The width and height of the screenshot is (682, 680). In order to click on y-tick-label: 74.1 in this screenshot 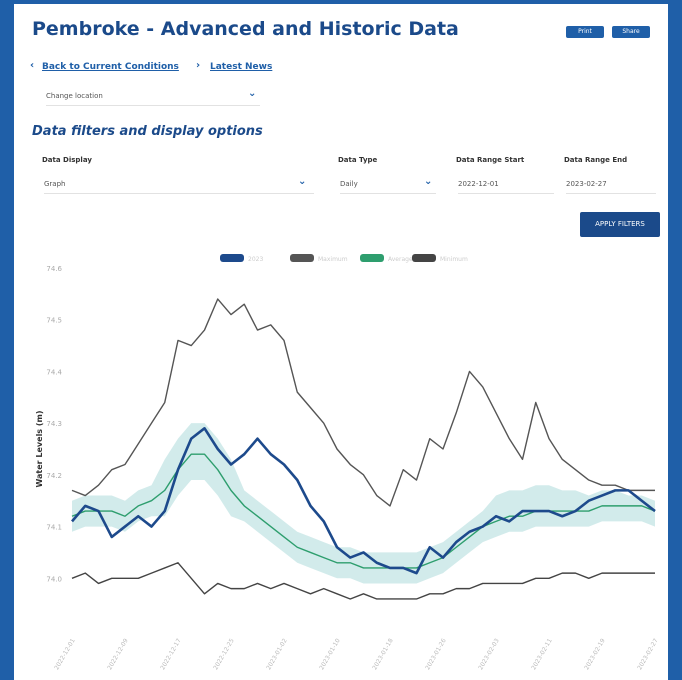, I will do `click(54, 528)`.